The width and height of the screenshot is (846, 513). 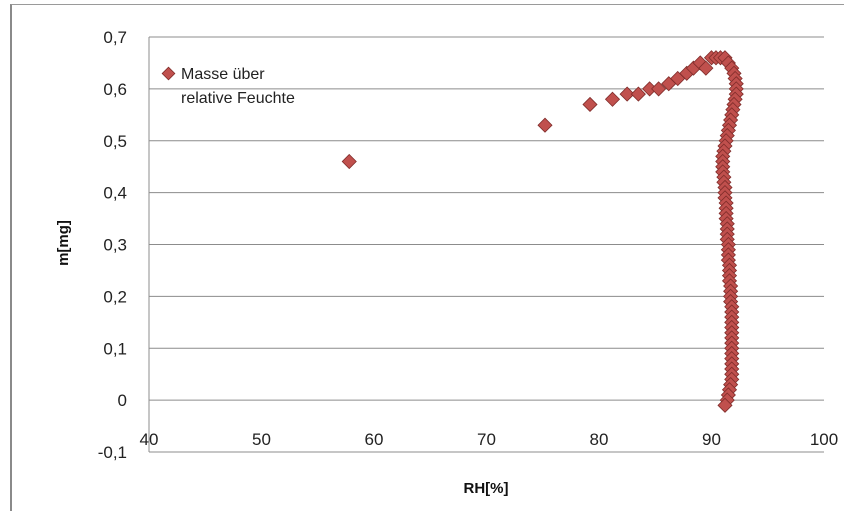 I want to click on legend-line-2: relative Feuchte, so click(x=238, y=98).